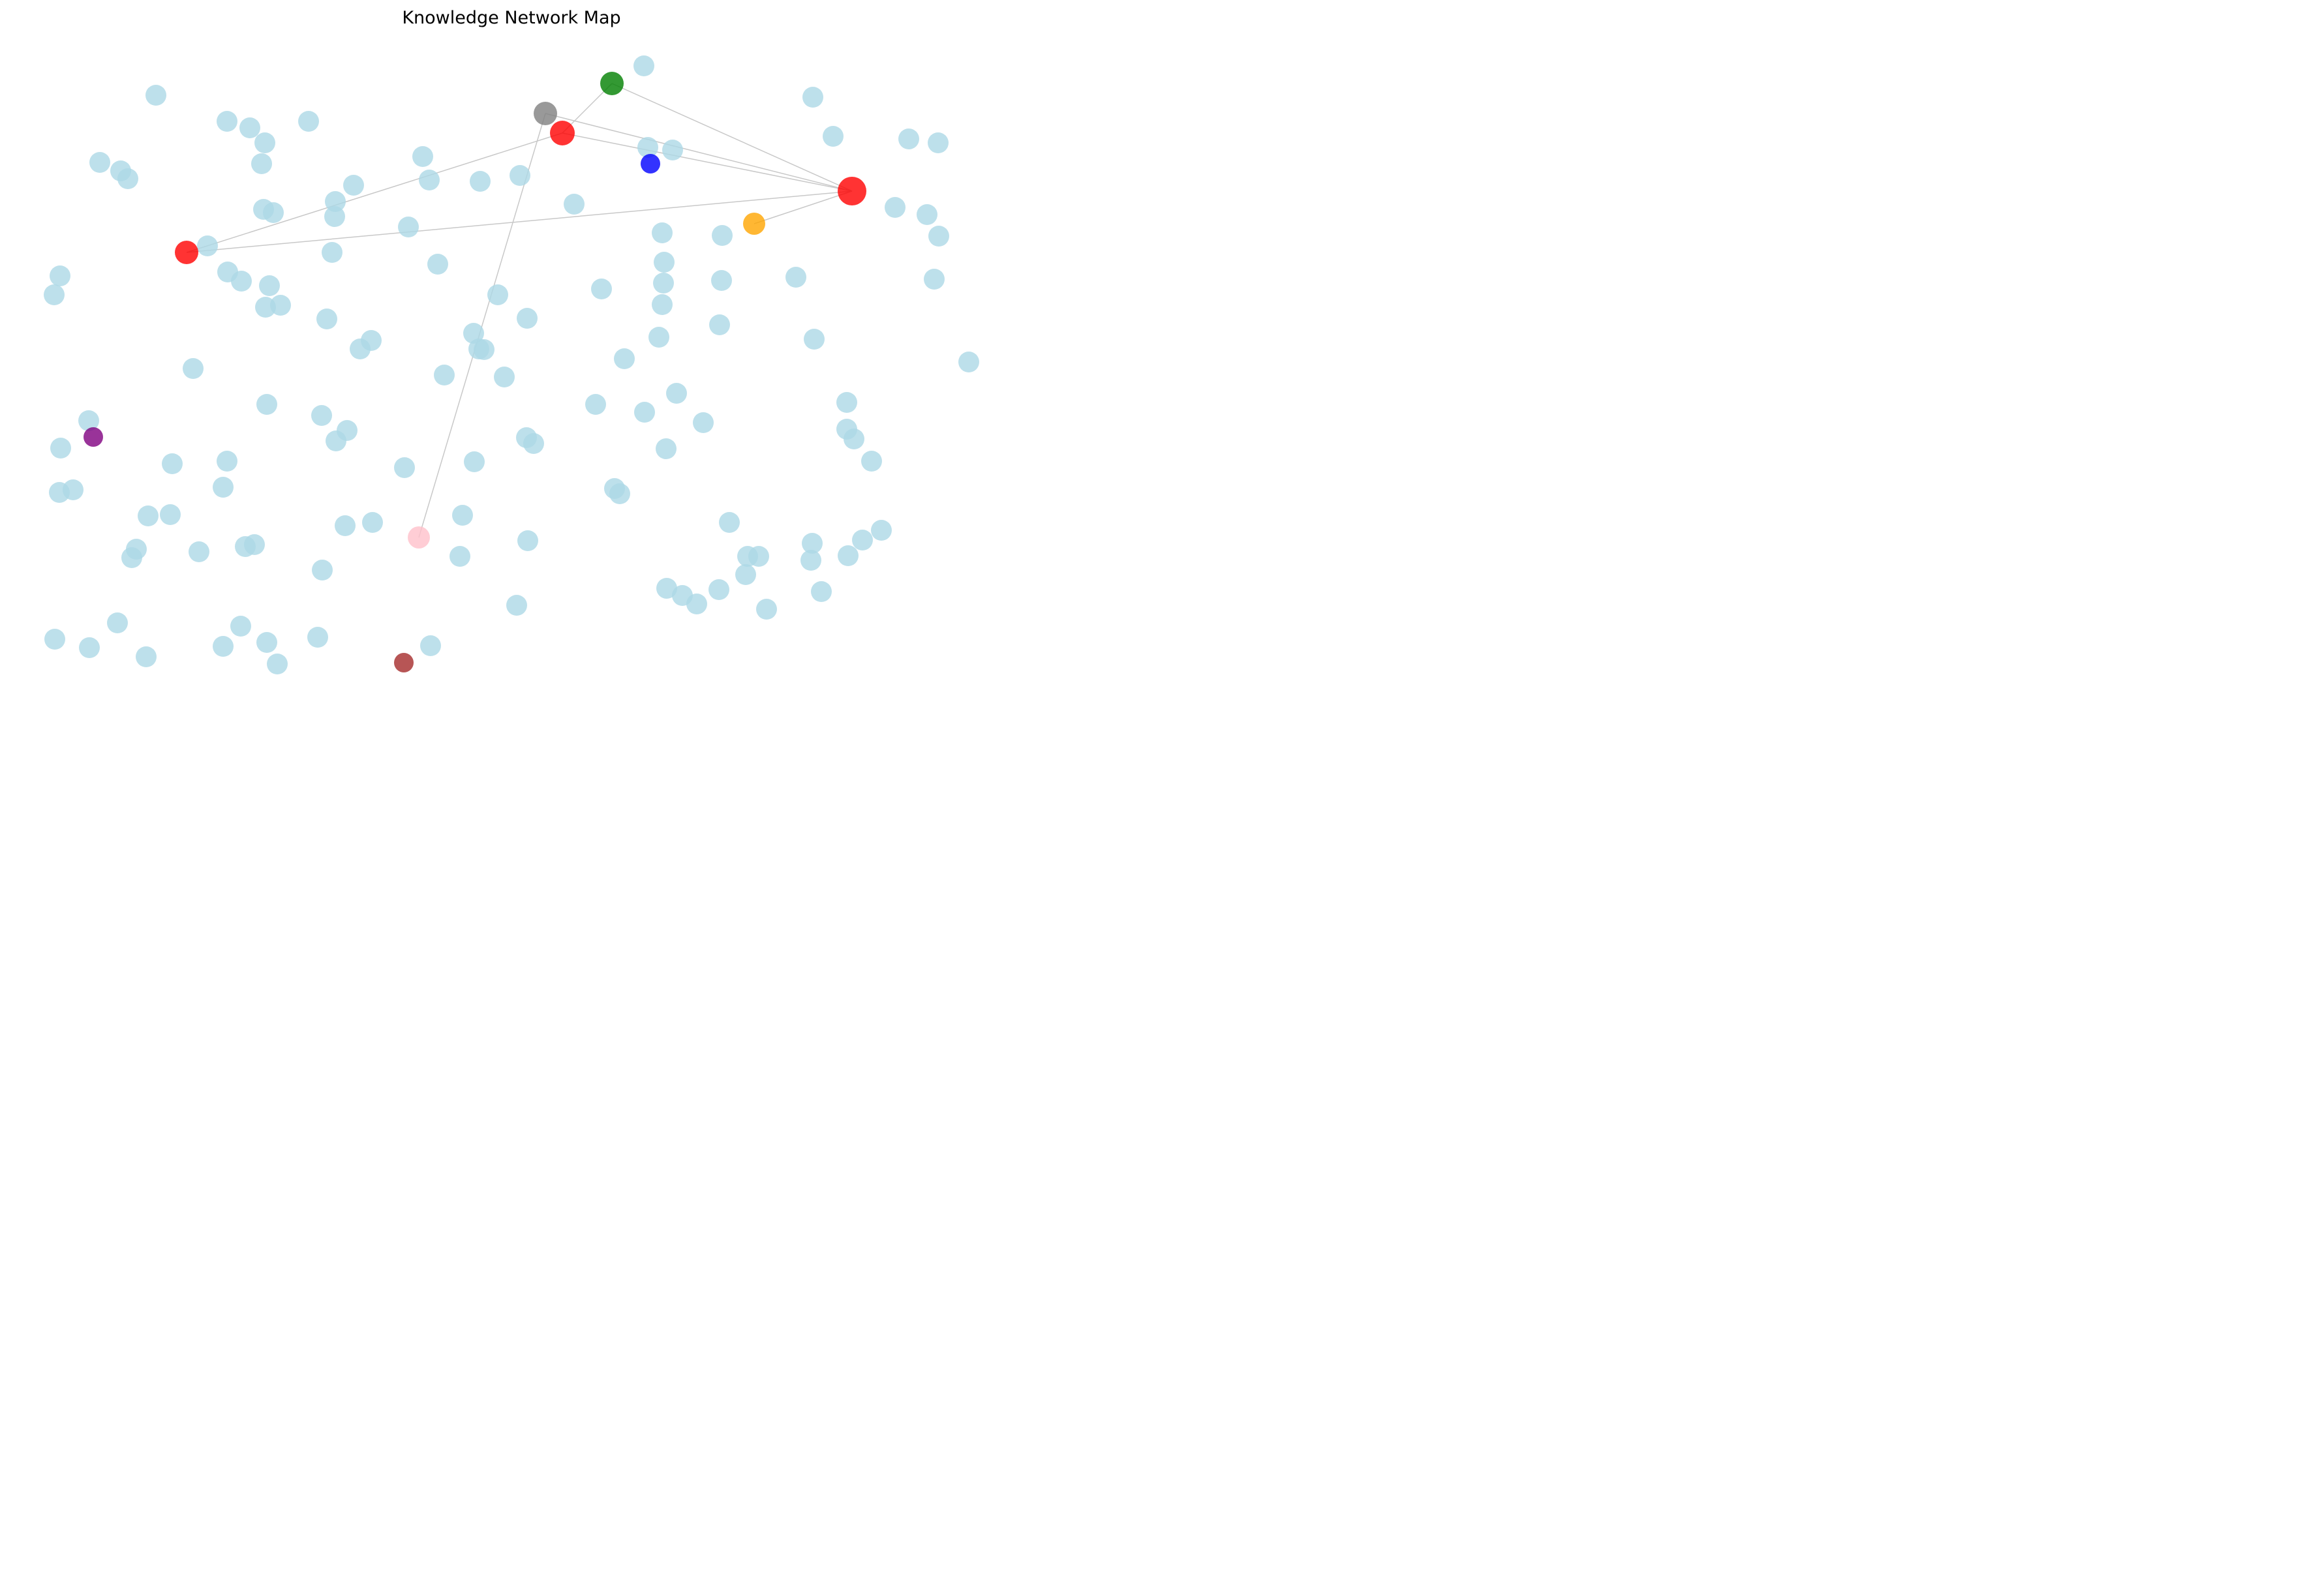 The height and width of the screenshot is (1596, 2314). Describe the element at coordinates (612, 83) in the screenshot. I see `graph-node-green` at that location.